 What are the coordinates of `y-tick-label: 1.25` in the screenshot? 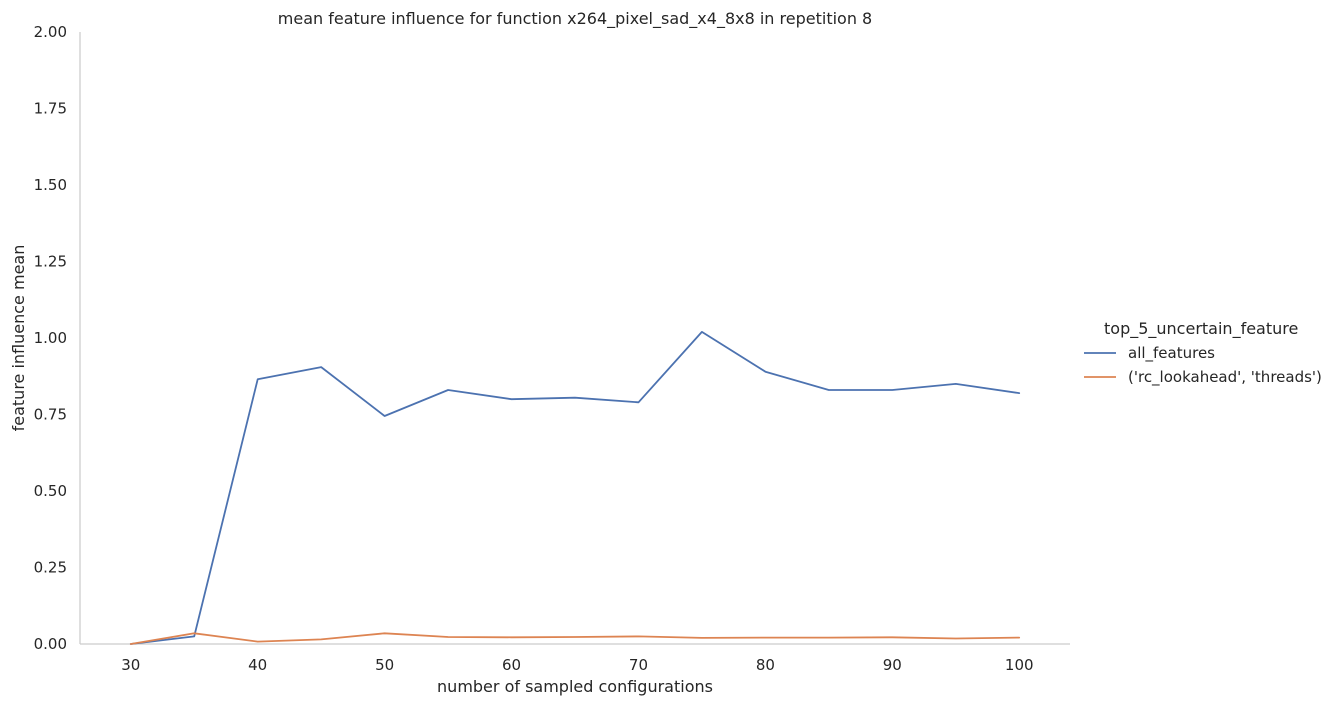 It's located at (50, 262).